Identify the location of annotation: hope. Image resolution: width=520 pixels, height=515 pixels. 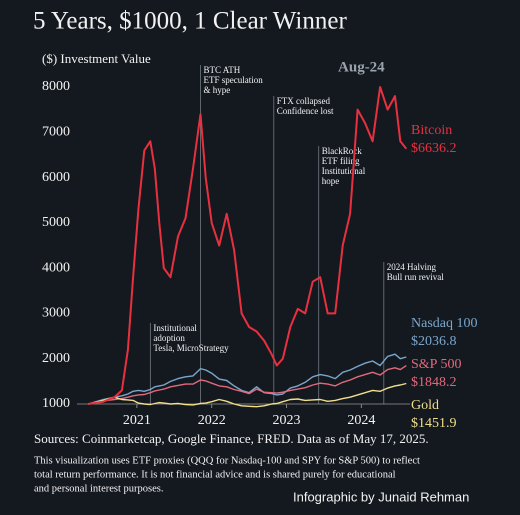
(331, 181).